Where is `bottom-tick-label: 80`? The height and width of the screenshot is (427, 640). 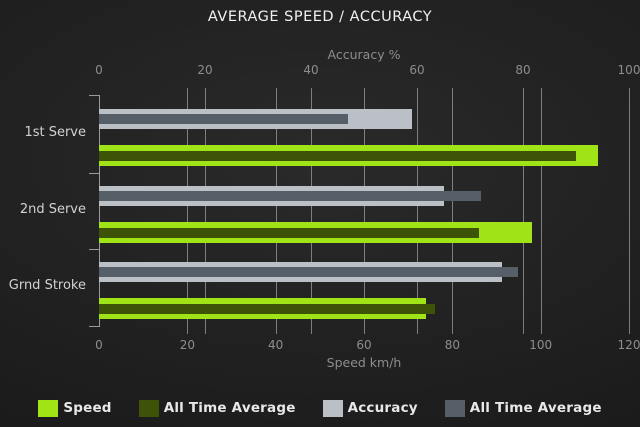
bottom-tick-label: 80 is located at coordinates (452, 345).